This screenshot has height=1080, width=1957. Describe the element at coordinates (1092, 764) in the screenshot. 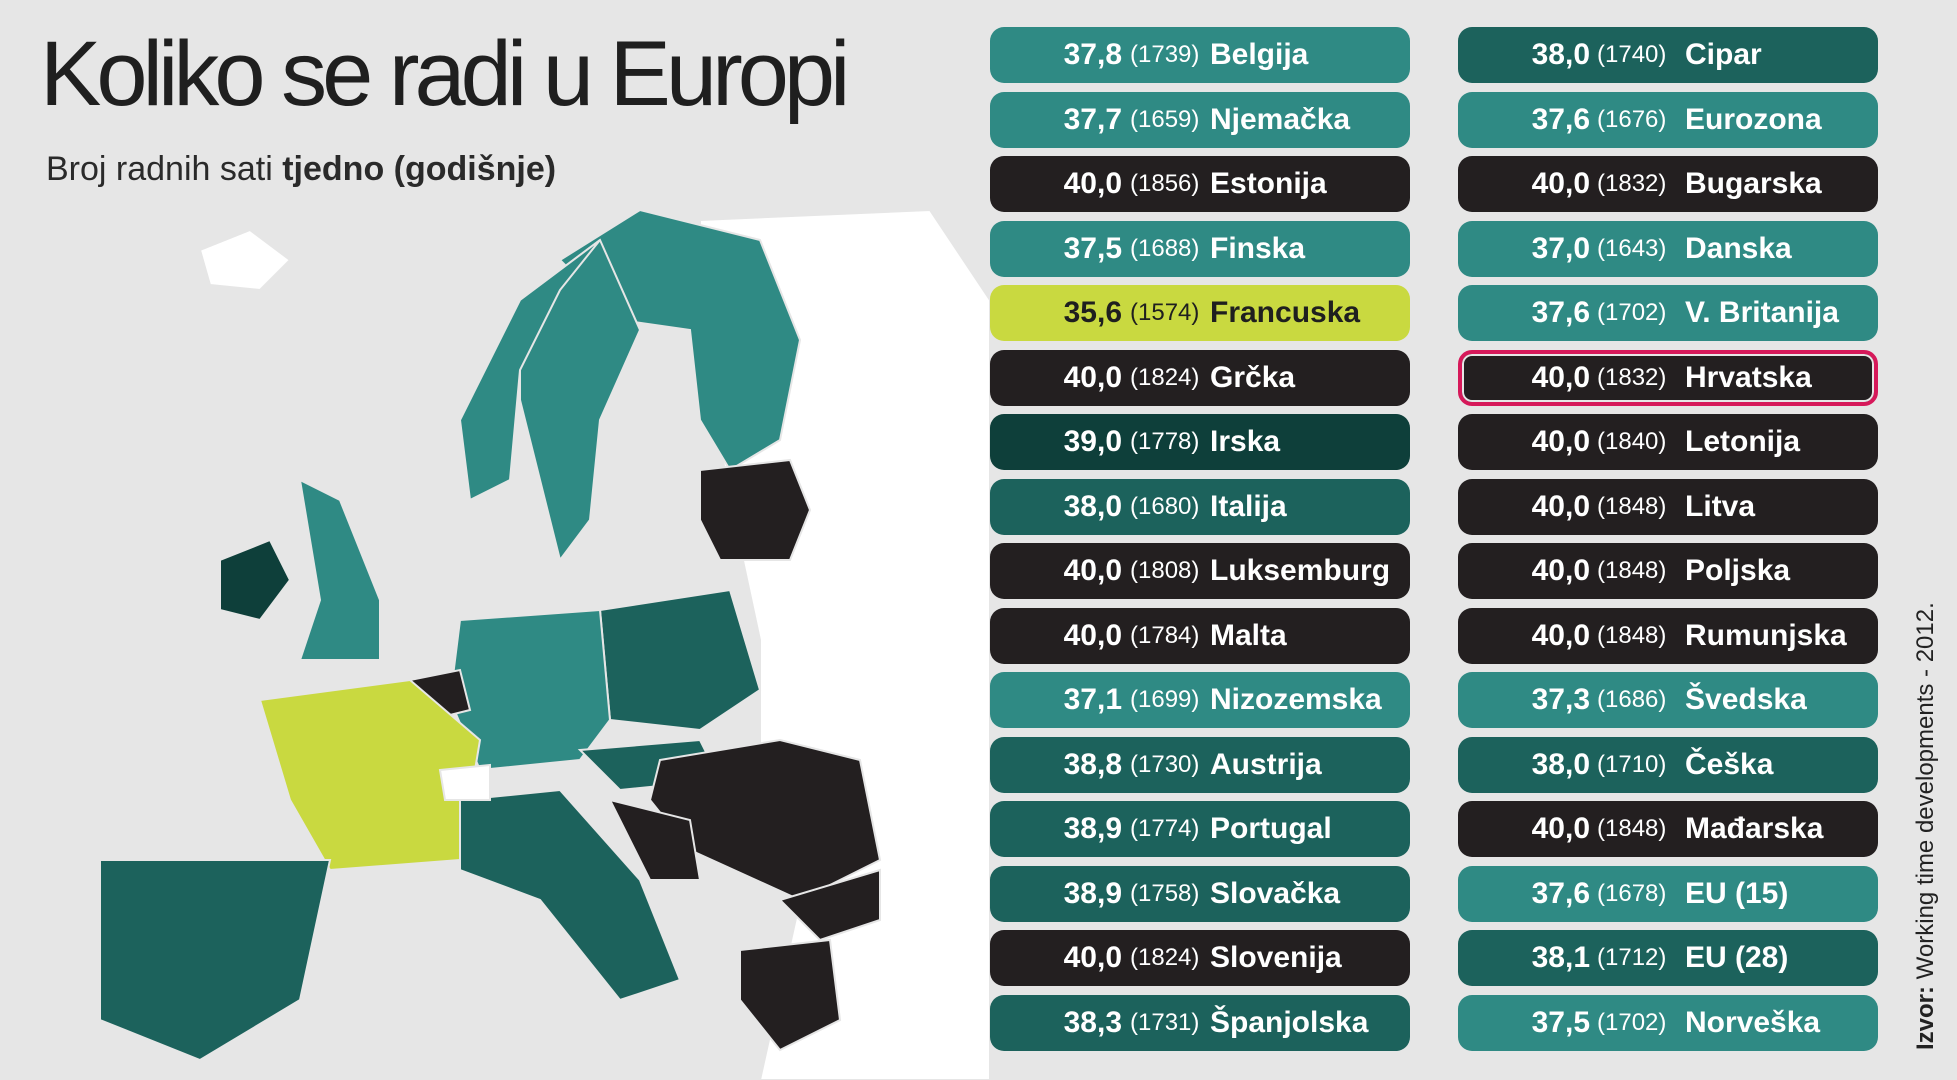

I see `weekly: 38,8` at that location.